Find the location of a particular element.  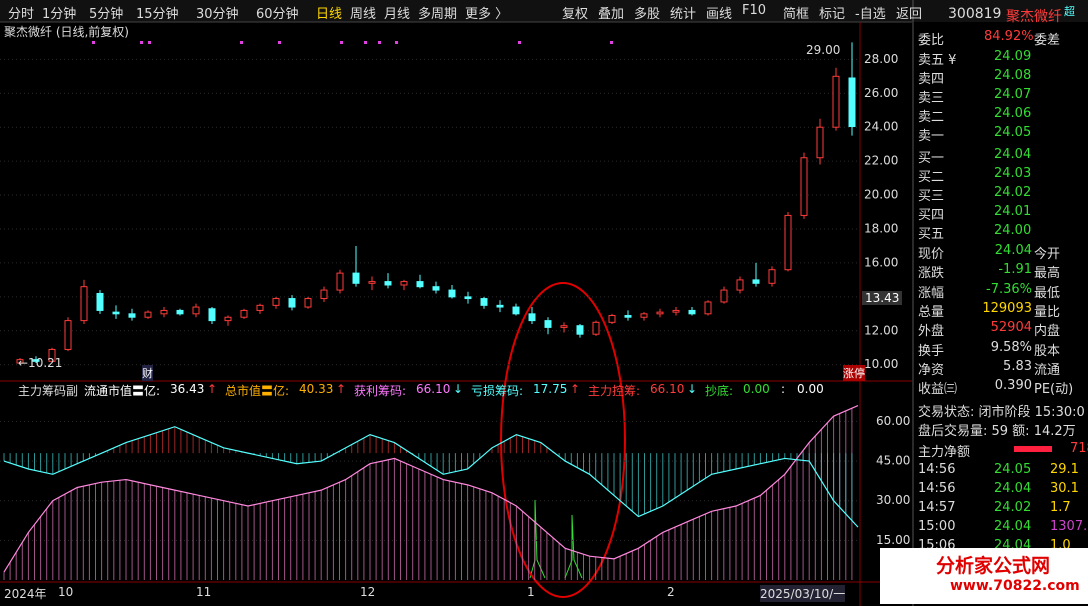

stat-value: 5.83 is located at coordinates (1017, 366).